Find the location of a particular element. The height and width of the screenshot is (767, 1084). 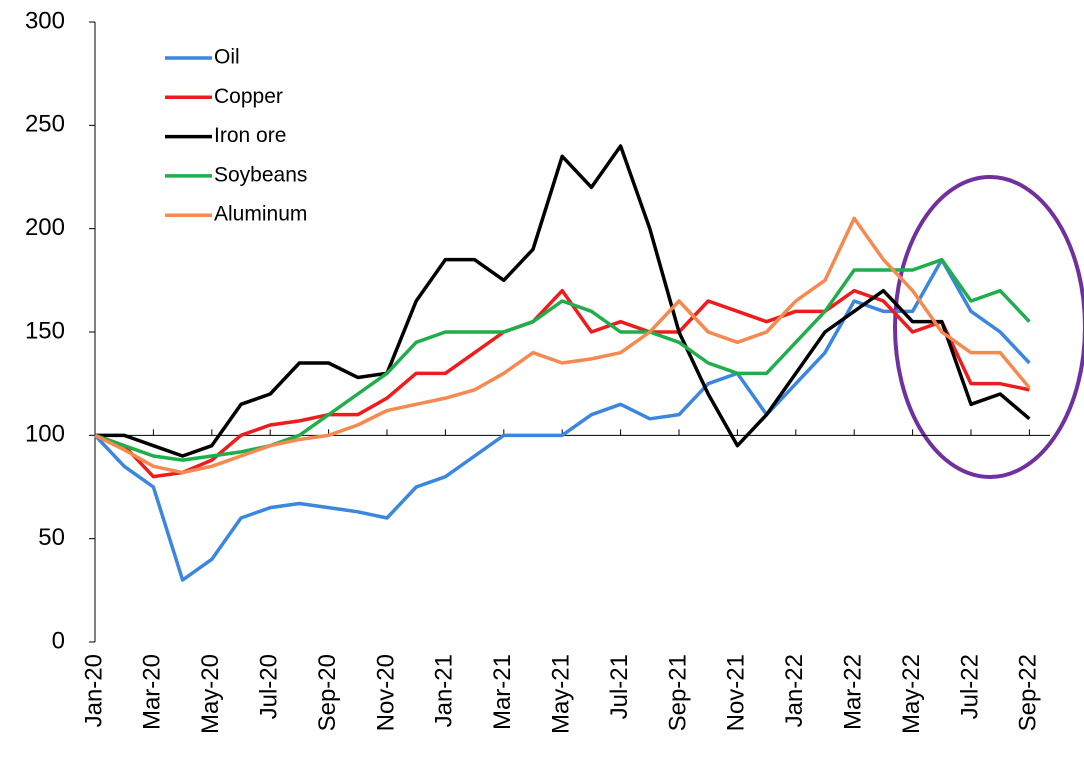

x-tick-label: Nov-21 is located at coordinates (736, 692).